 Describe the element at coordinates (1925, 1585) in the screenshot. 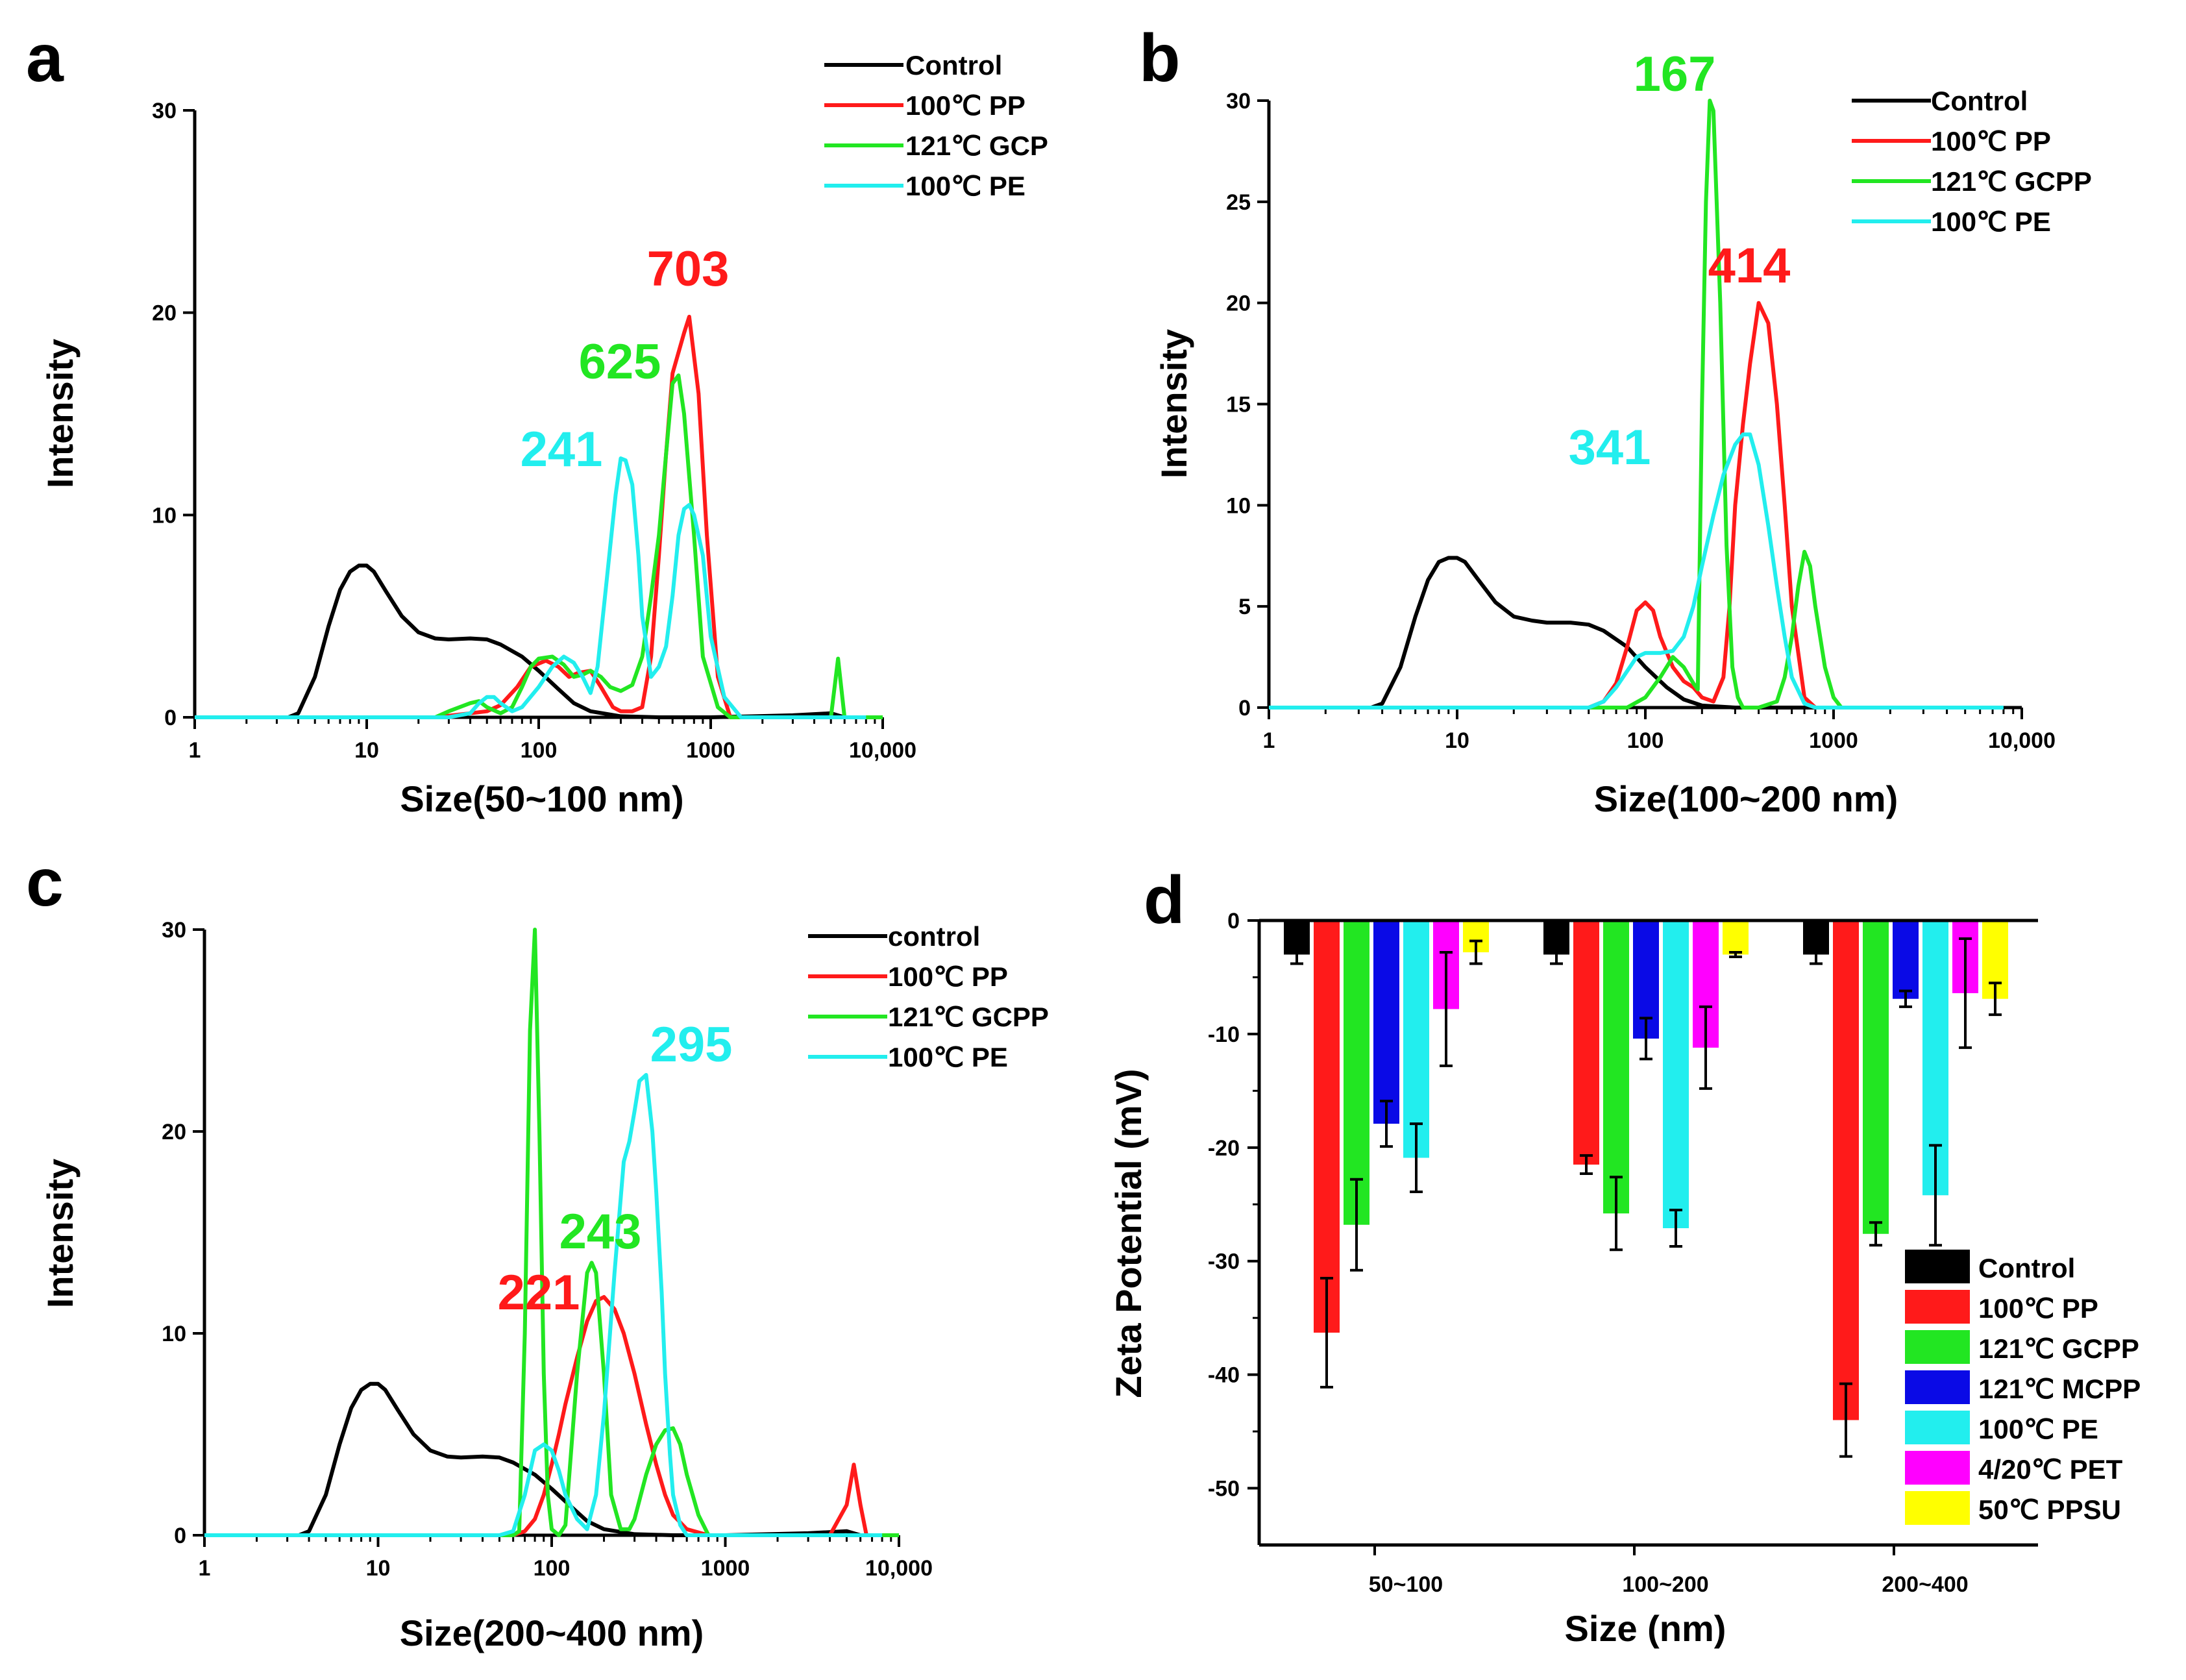

I see `x-category-label: 200~400` at that location.